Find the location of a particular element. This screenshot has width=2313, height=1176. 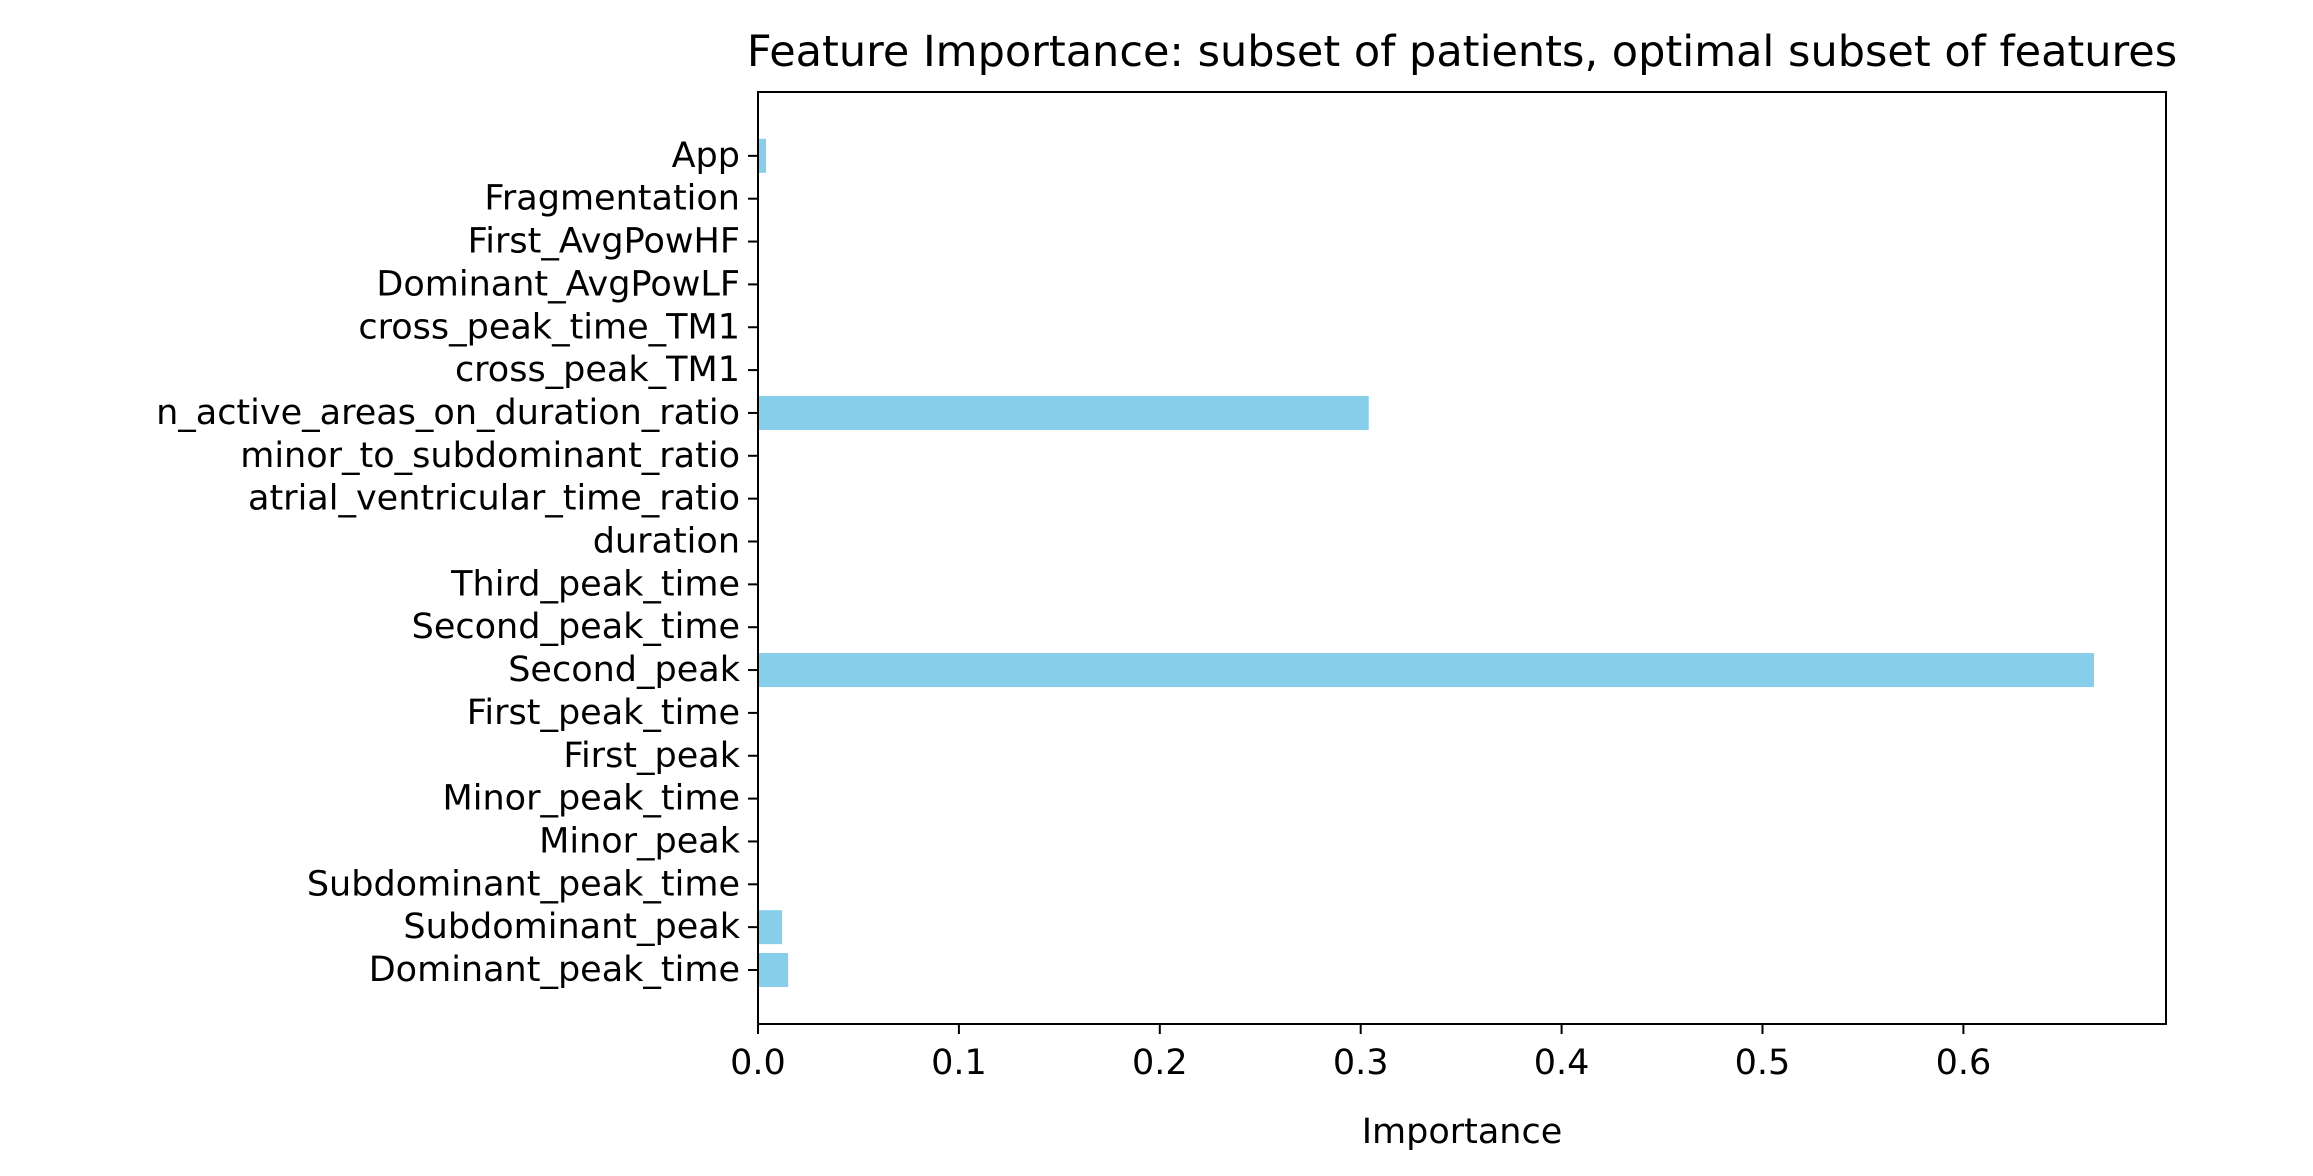

y-tick-label-third-peak-time: Third_peak_time is located at coordinates (595, 584).